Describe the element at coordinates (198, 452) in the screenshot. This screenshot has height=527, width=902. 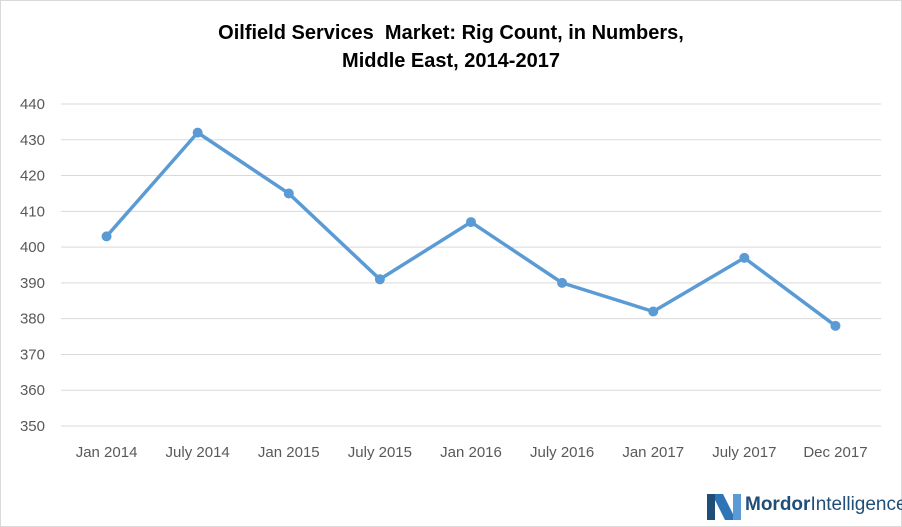
I see `x-tick-label: July 2014` at that location.